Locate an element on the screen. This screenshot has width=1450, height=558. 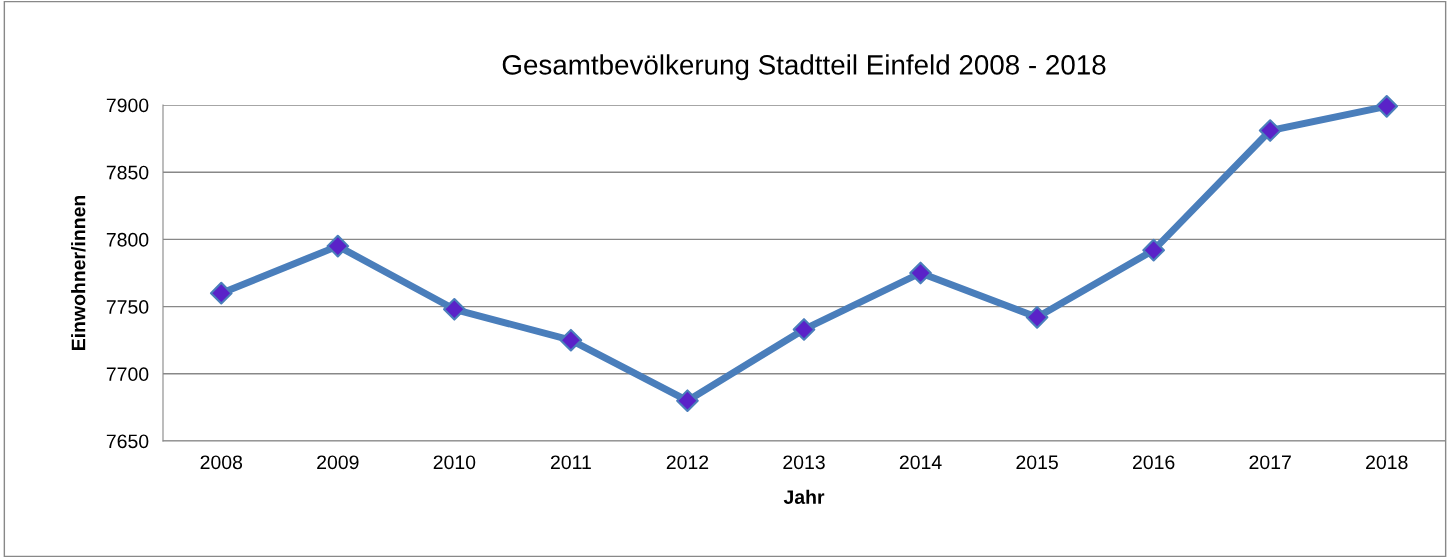
x-tick-label: 2009 is located at coordinates (338, 462).